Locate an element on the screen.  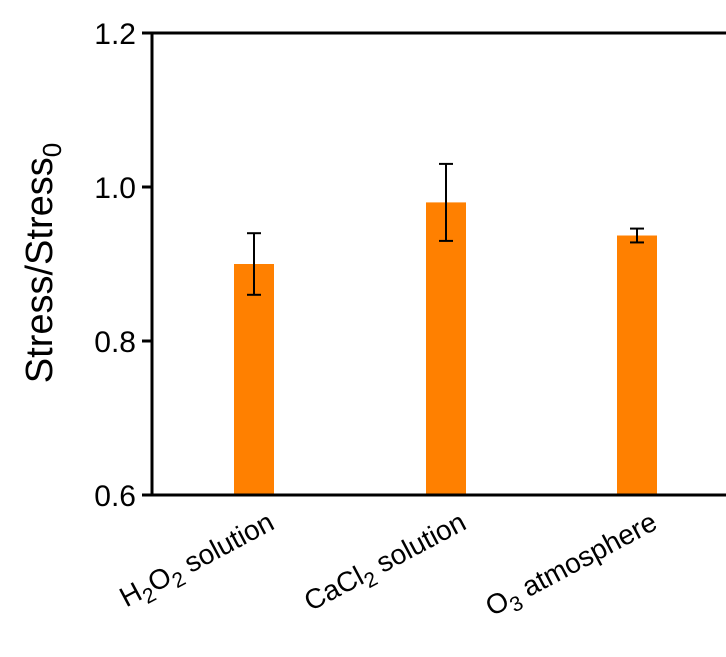
y-tick-label: 1.2 is located at coordinates (115, 34).